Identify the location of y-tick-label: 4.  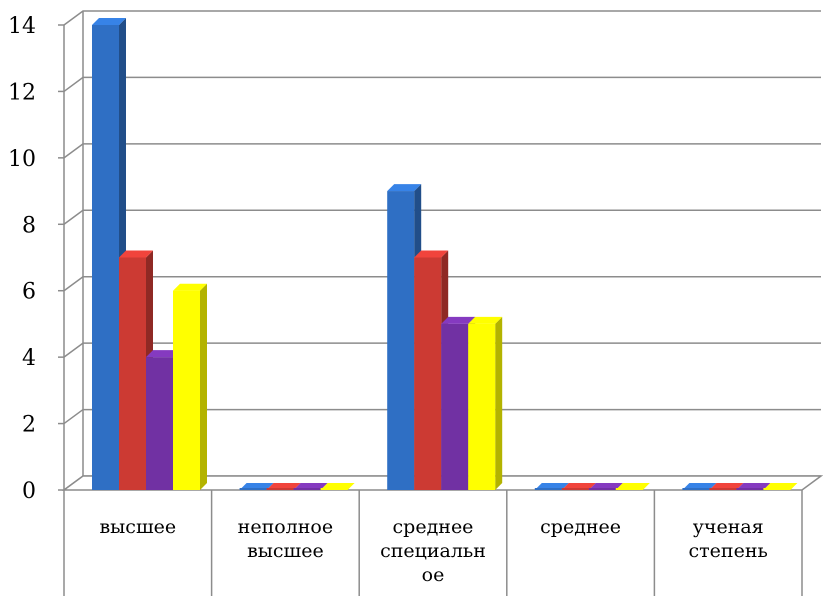
(29, 358).